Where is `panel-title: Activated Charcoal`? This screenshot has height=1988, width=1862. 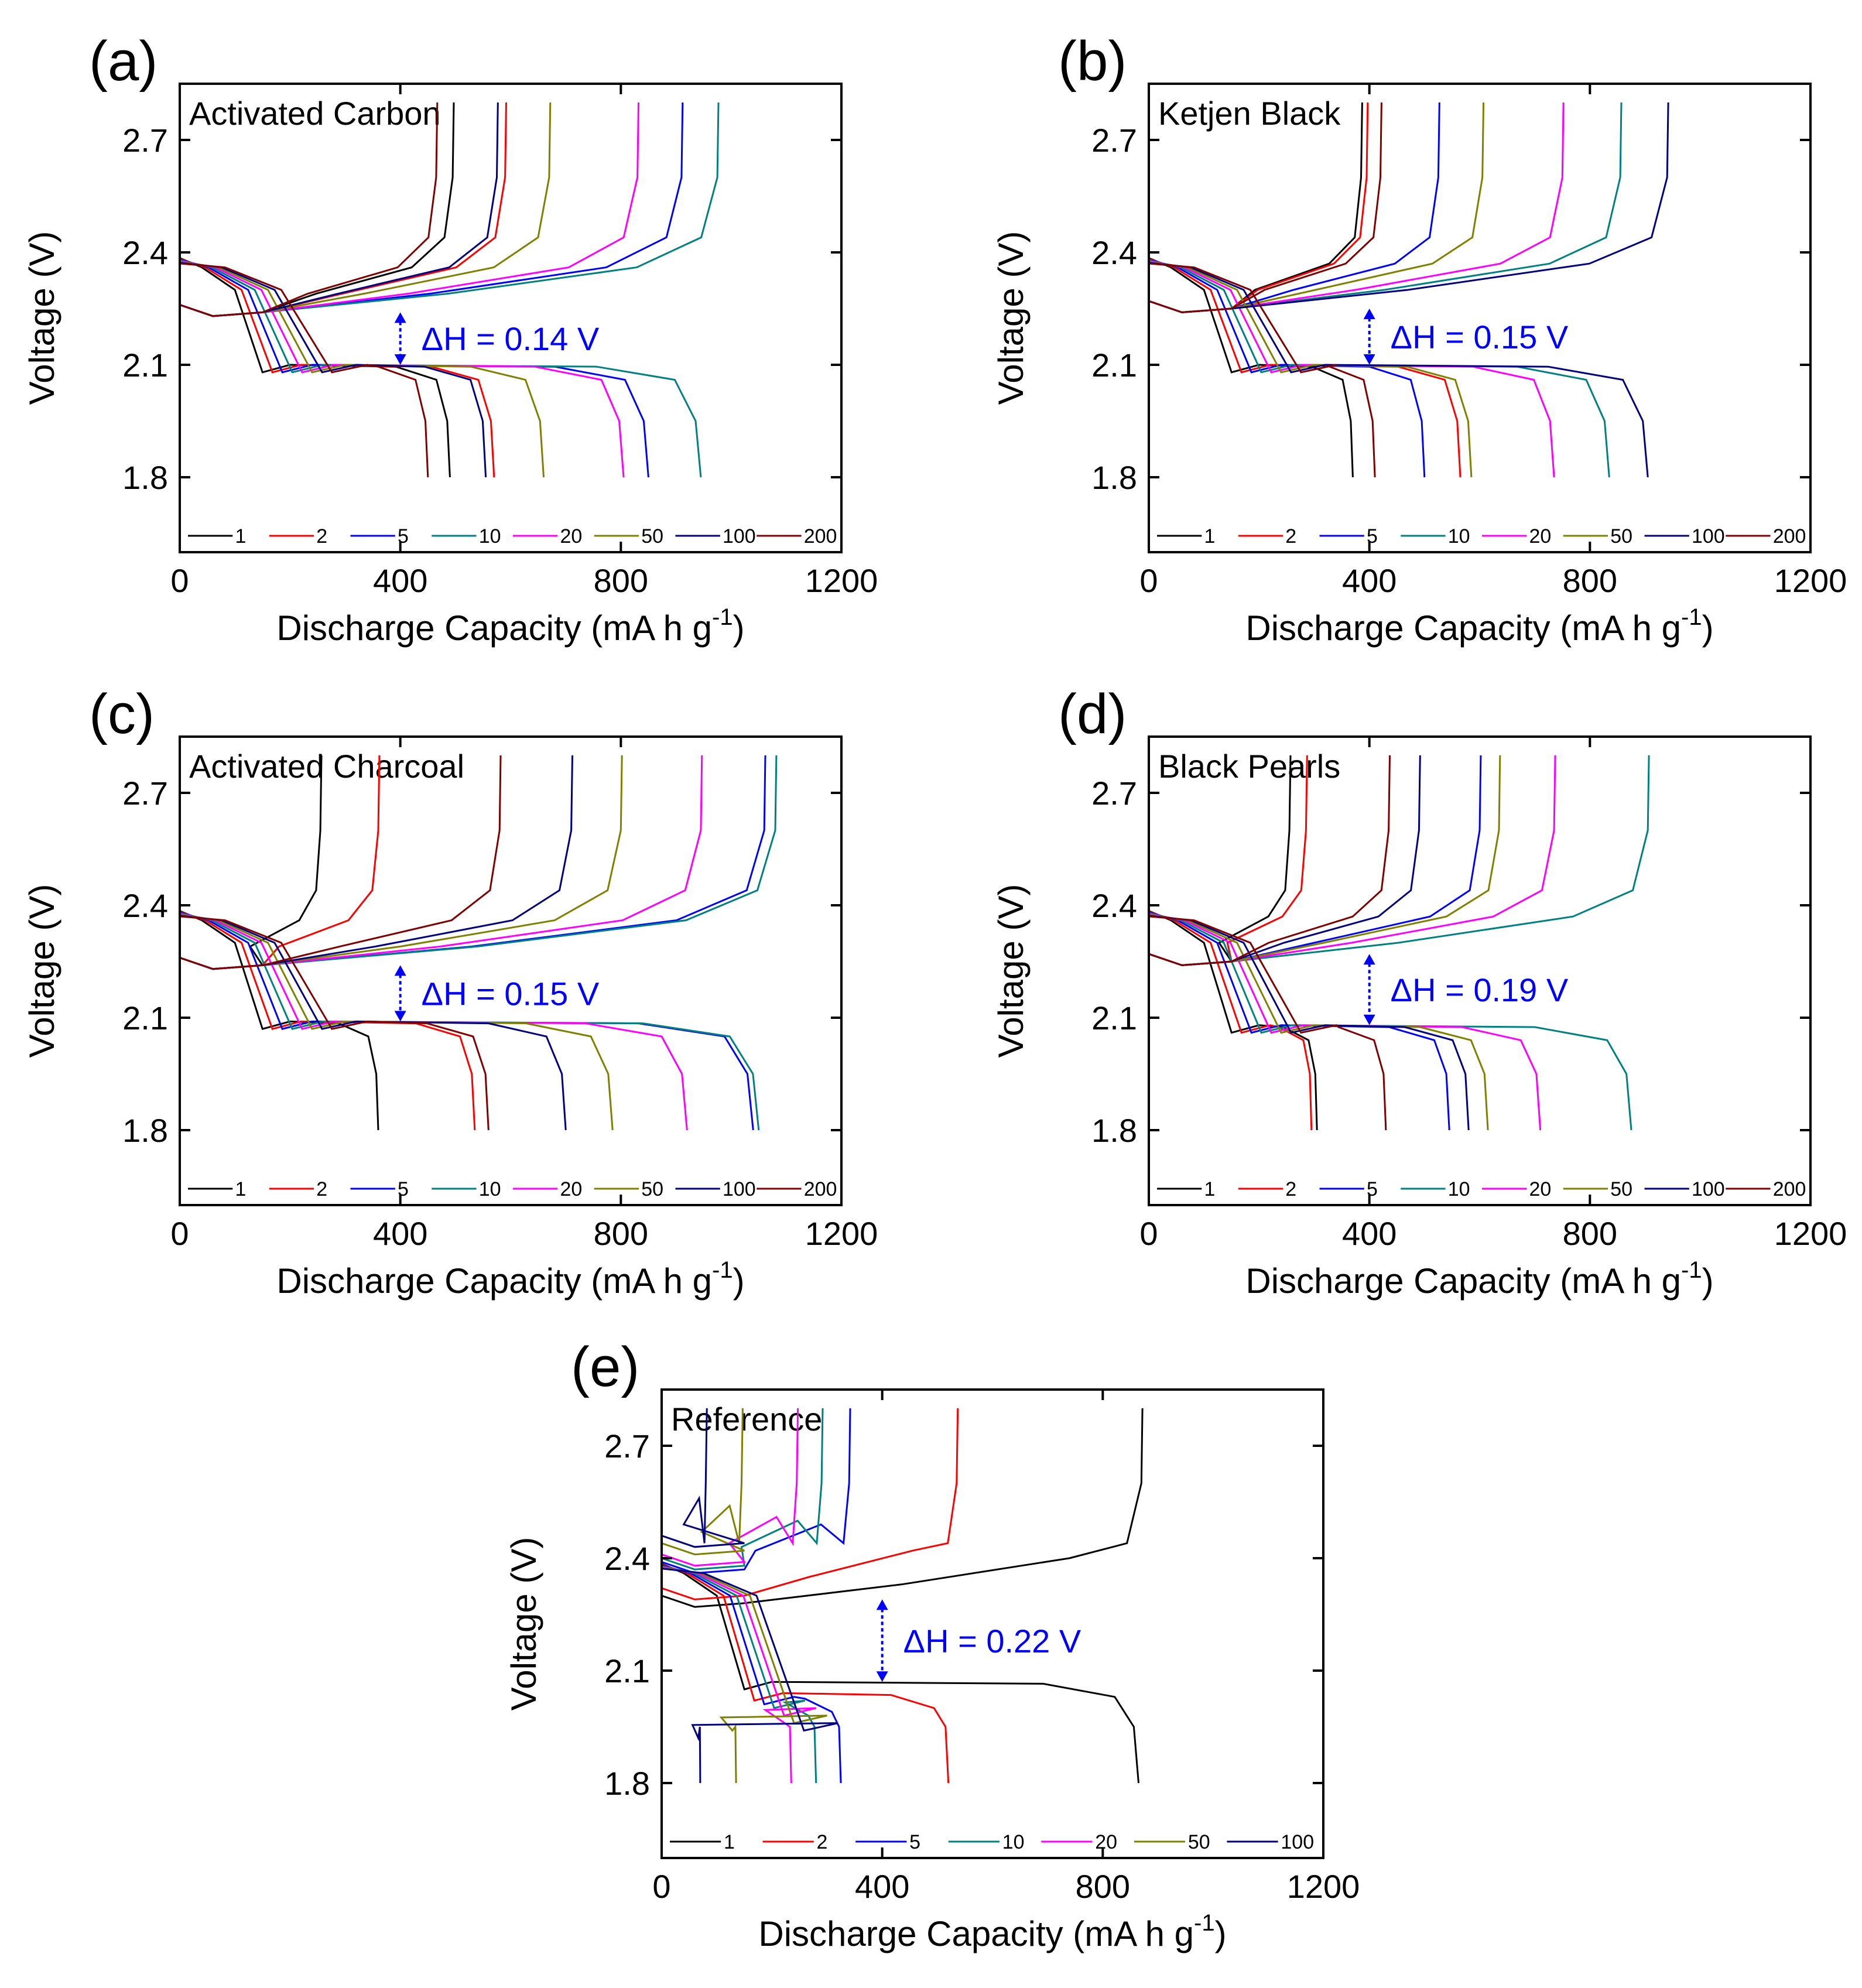
panel-title: Activated Charcoal is located at coordinates (326, 767).